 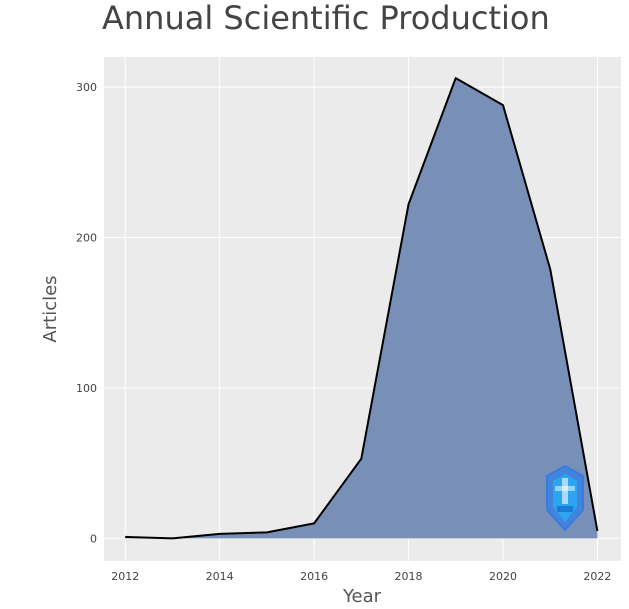 I want to click on y-tick-label: 200, so click(x=86, y=238).